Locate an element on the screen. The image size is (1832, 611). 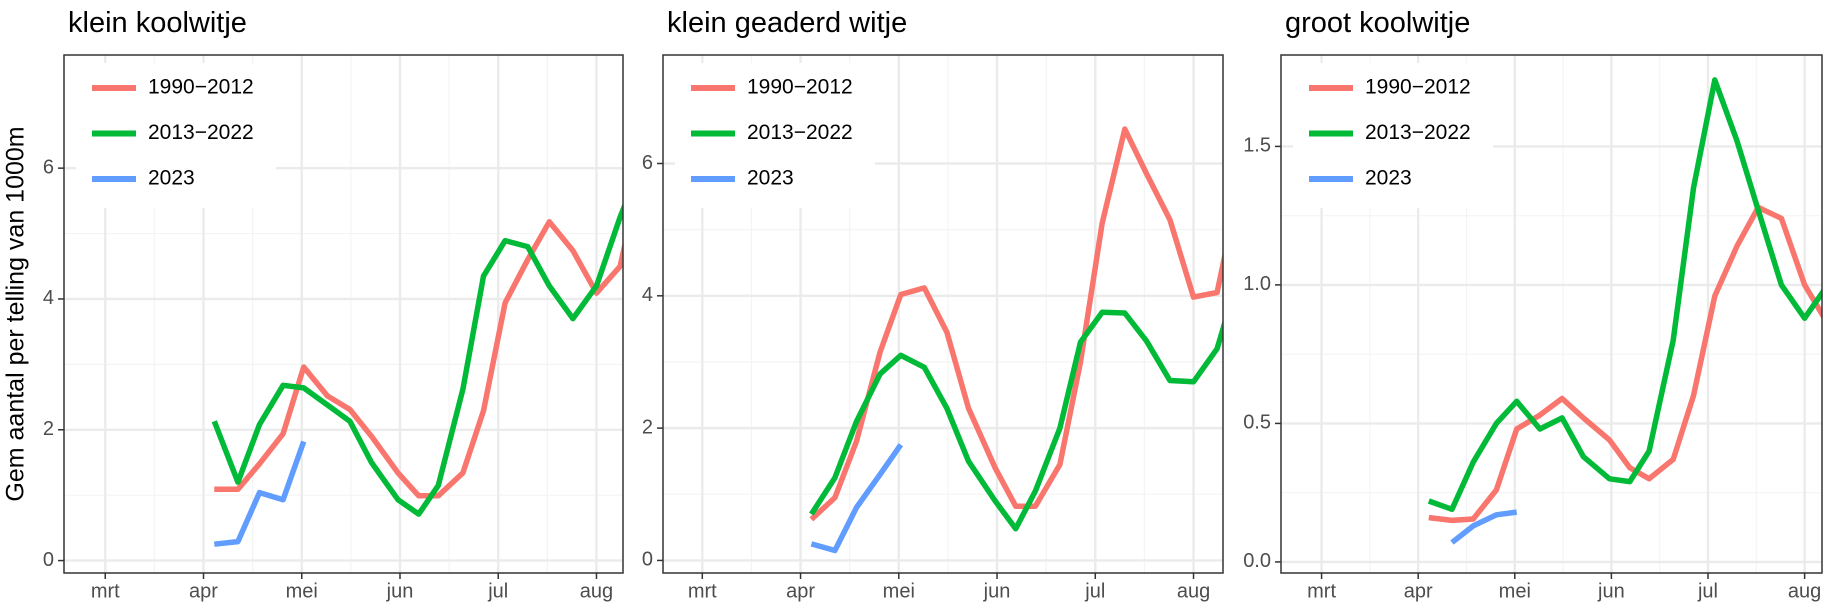
lines is located at coordinates (417, 374).